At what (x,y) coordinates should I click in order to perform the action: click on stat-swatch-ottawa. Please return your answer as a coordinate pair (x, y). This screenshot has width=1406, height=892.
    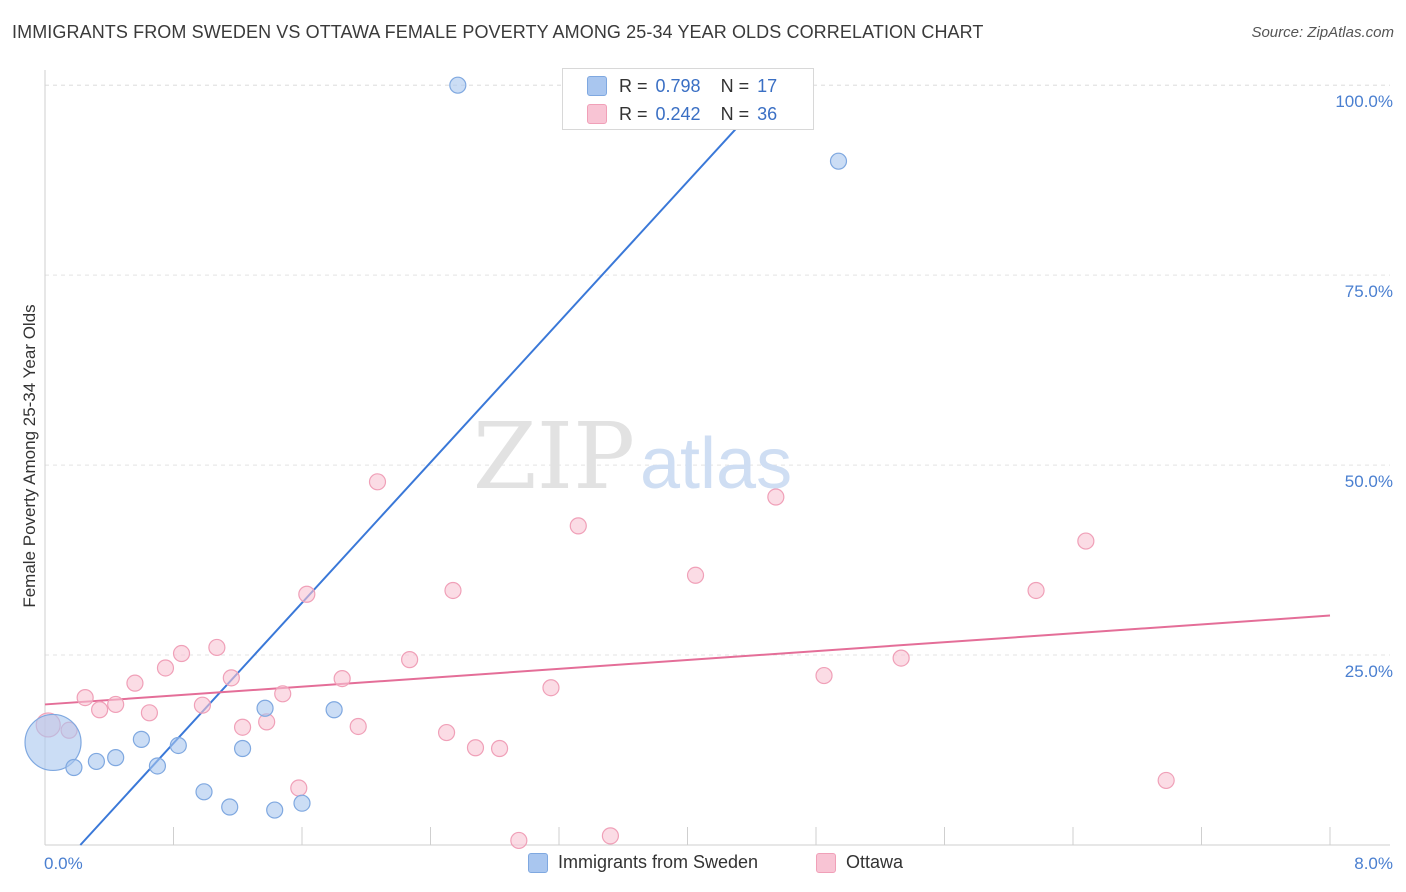
    Looking at the image, I should click on (597, 114).